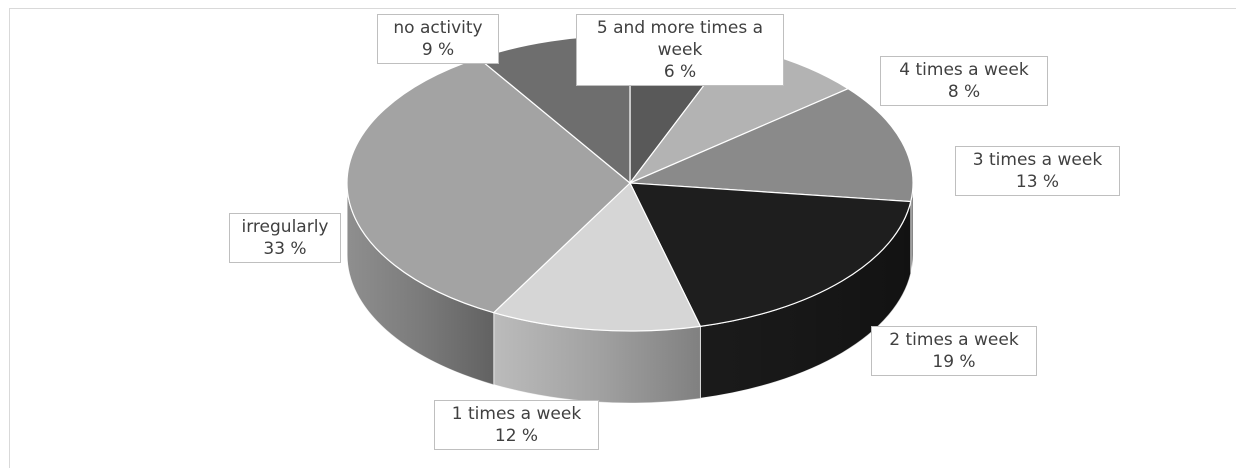  I want to click on data-label-2-times: 2 times a week 19 %, so click(954, 351).